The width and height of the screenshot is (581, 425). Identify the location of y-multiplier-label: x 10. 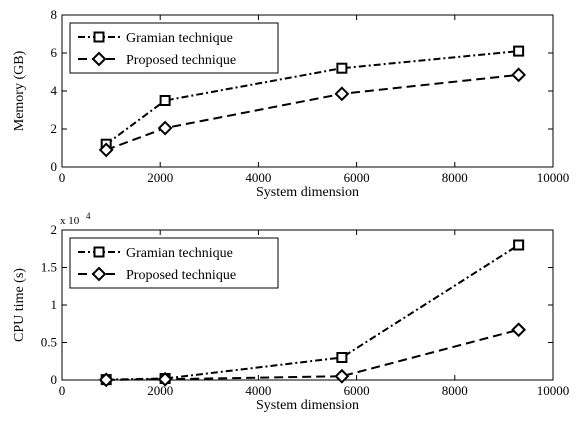
(70, 221).